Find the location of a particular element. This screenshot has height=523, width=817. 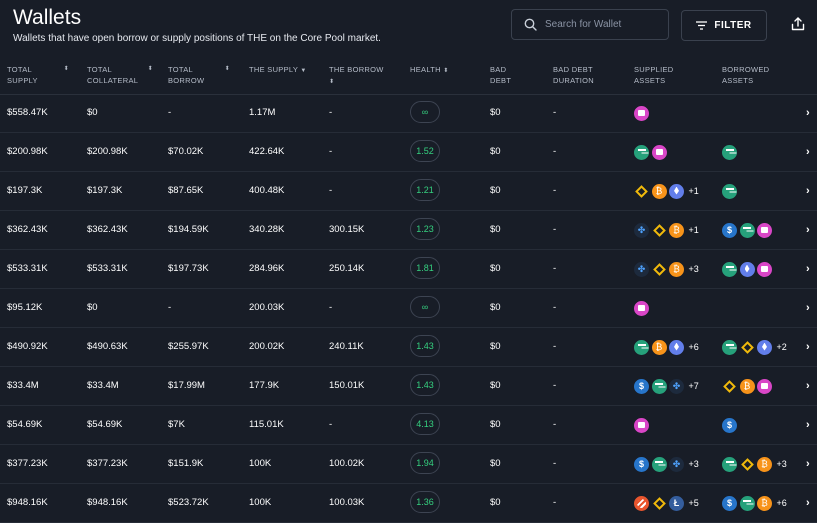

total-supply-cell: $33.4M is located at coordinates (23, 385).